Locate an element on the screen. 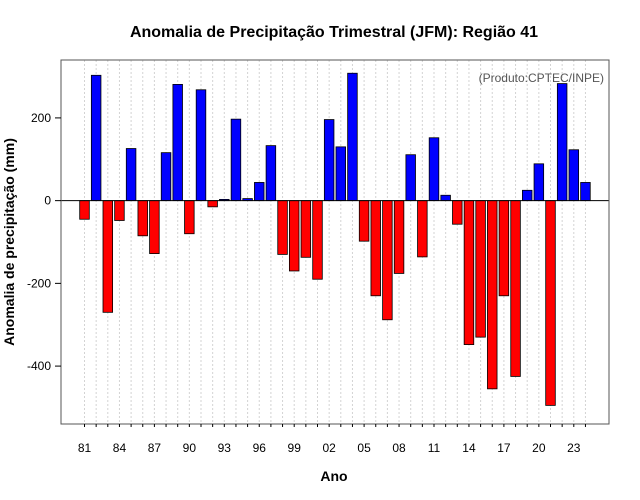  x-tick-label: 90 is located at coordinates (190, 448).